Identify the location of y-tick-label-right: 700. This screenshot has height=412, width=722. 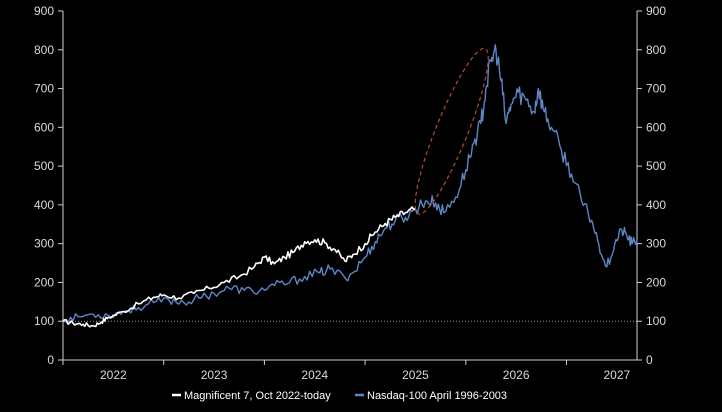
(656, 89).